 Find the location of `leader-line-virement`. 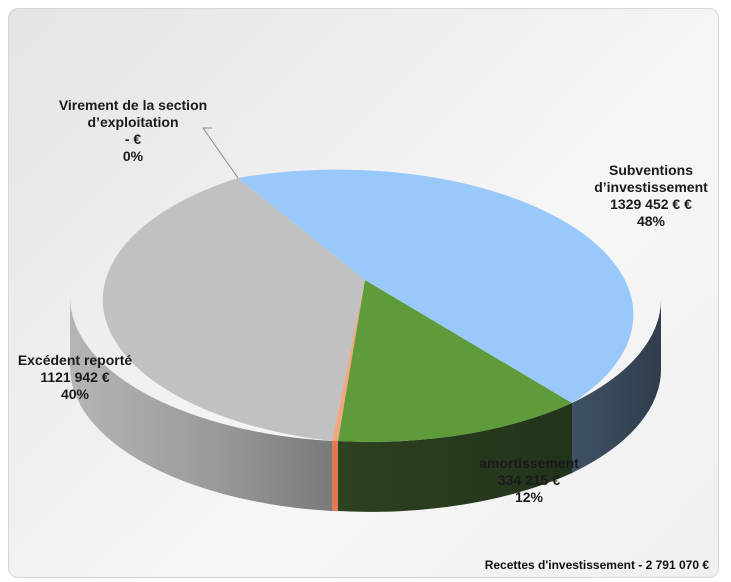

leader-line-virement is located at coordinates (220, 153).